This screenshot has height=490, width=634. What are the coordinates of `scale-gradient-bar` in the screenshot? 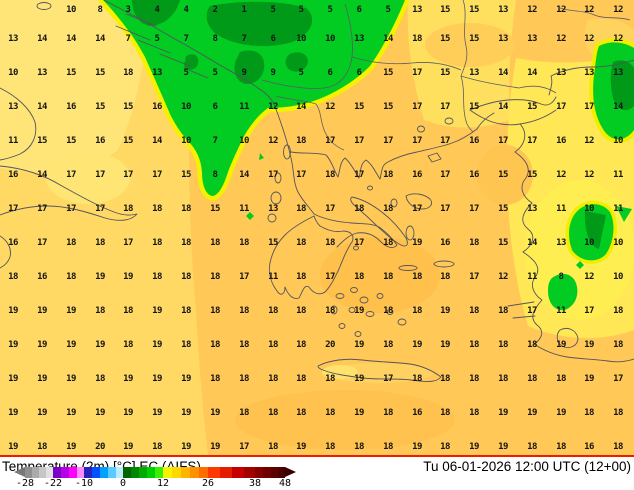 It's located at (155, 472).